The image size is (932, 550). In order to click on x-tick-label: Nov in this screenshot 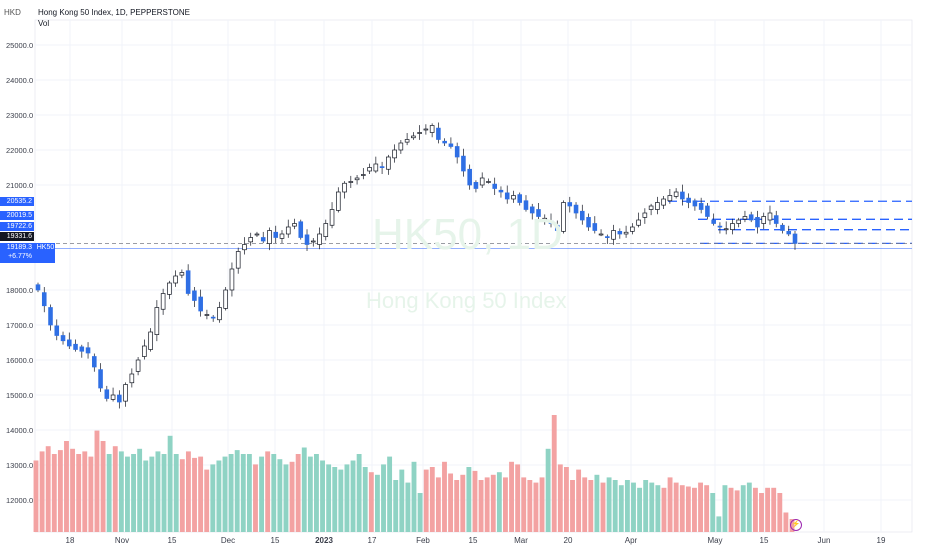, I will do `click(122, 540)`.